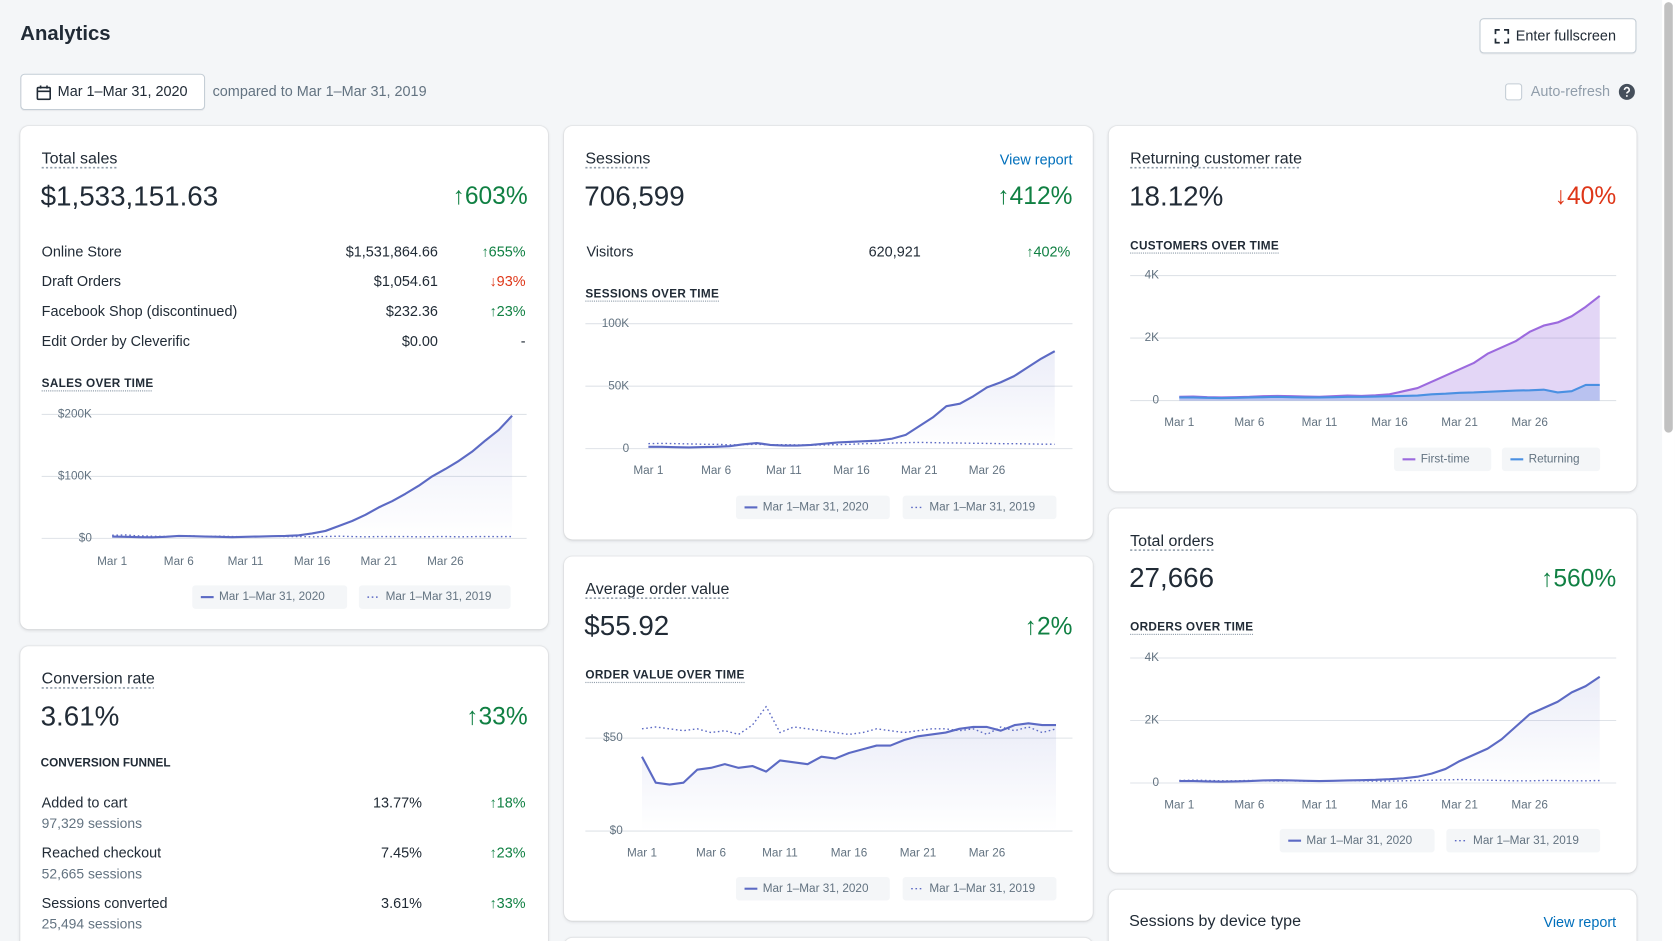 The width and height of the screenshot is (1675, 941). What do you see at coordinates (81, 281) in the screenshot?
I see `row-name: Draft Orders` at bounding box center [81, 281].